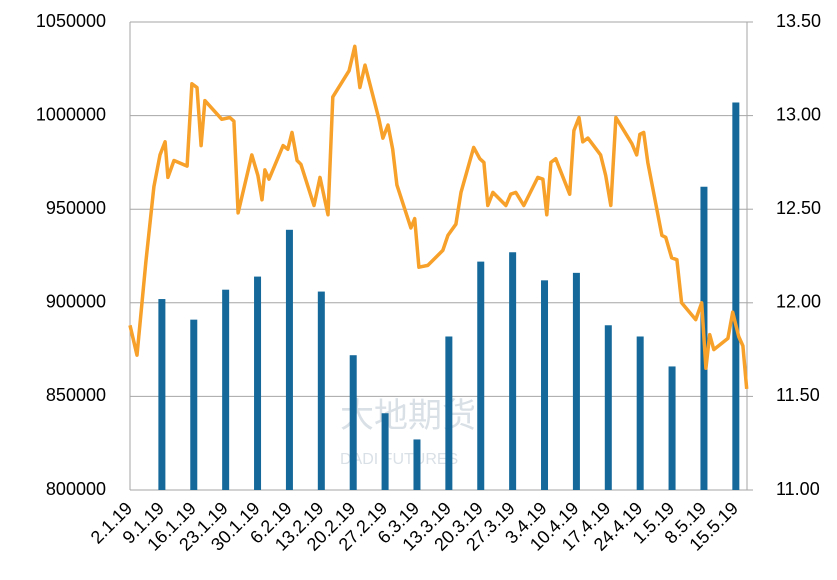 The width and height of the screenshot is (837, 580). I want to click on y2-tick-label: 13.00, so click(798, 114).